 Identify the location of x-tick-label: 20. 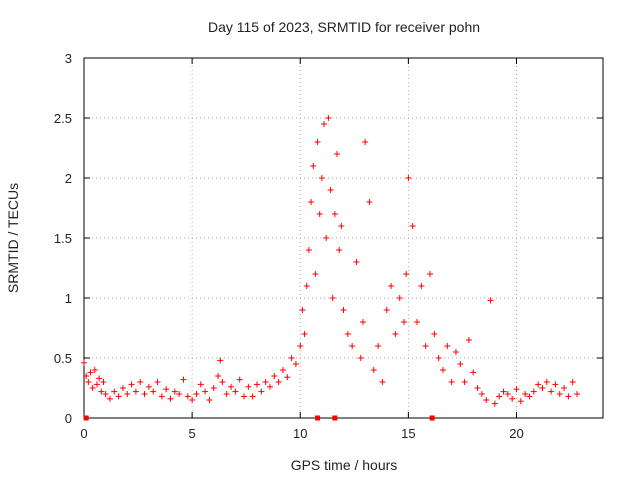
(516, 433).